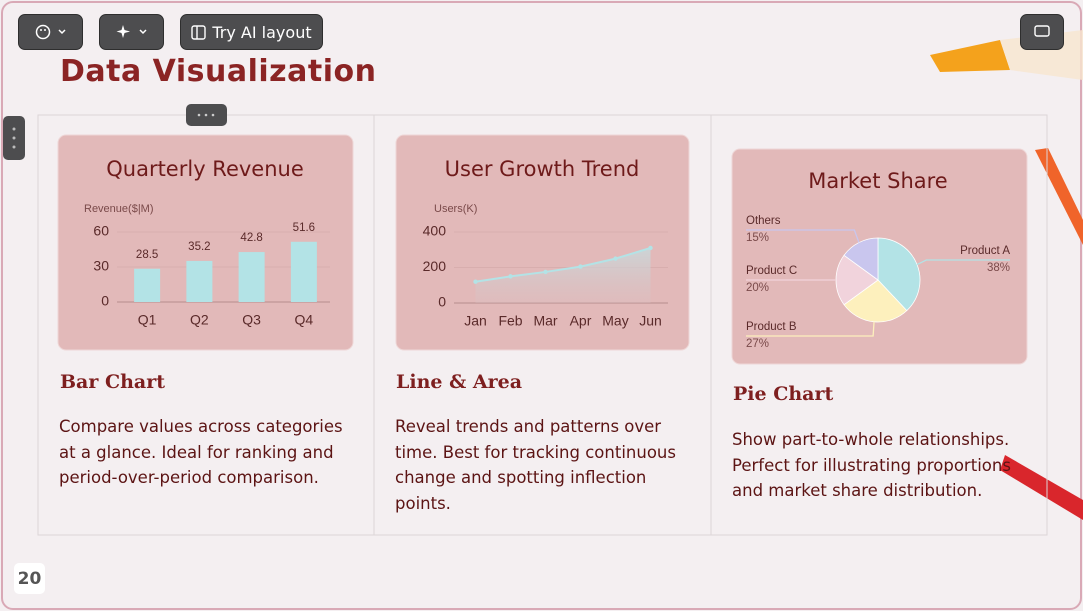 This screenshot has width=1083, height=611. Describe the element at coordinates (251, 320) in the screenshot. I see `x-tick-label: Q3` at that location.